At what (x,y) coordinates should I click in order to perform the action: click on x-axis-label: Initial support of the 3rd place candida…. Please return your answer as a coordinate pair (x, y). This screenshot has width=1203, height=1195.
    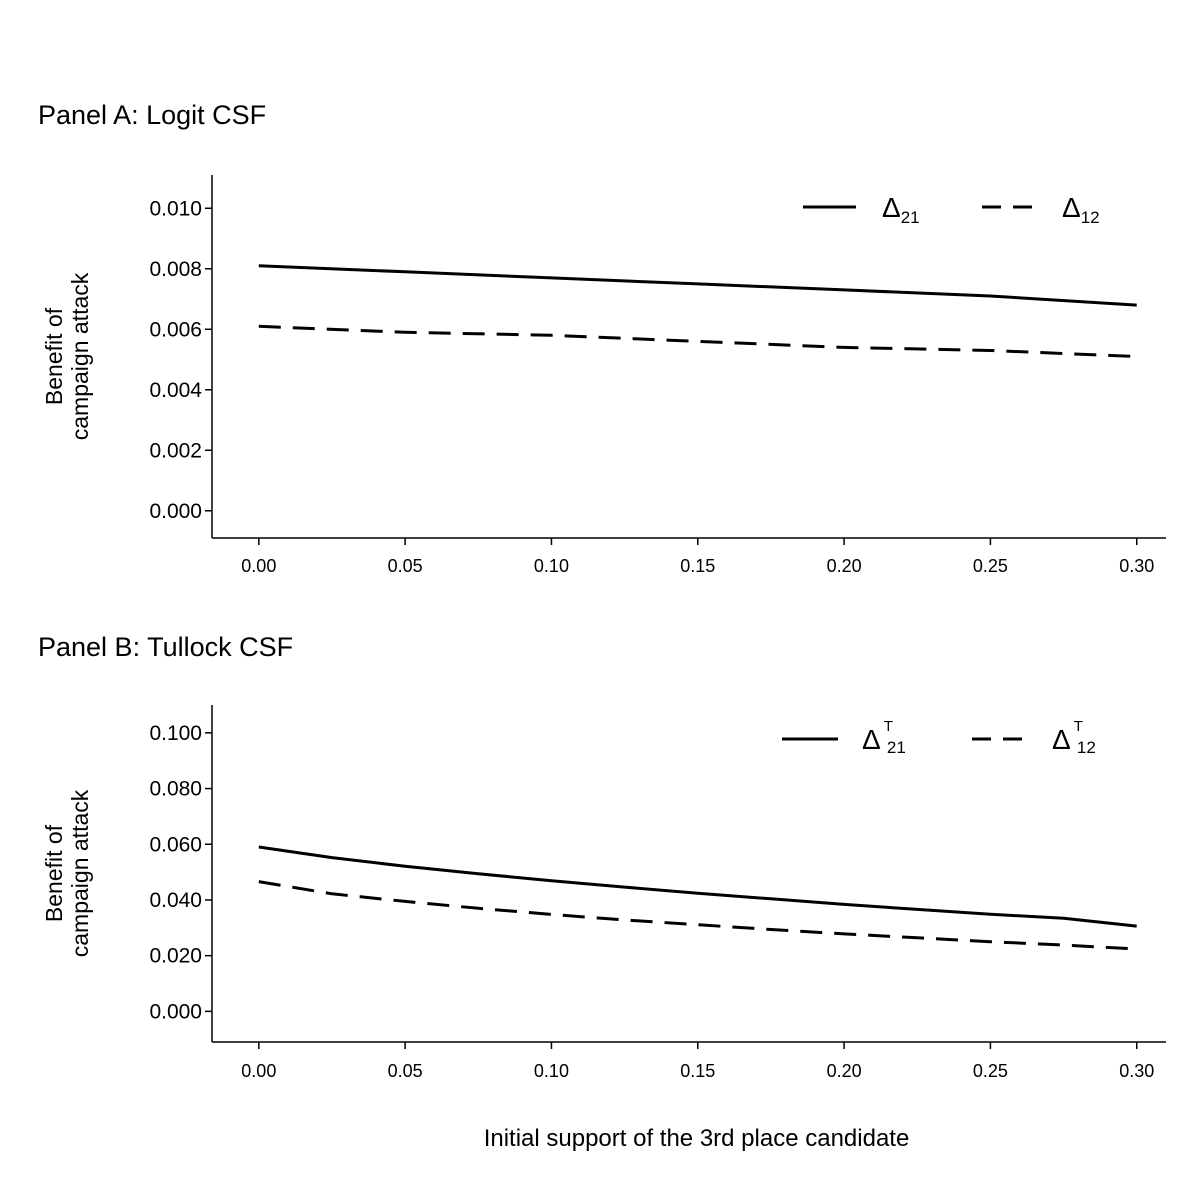
    Looking at the image, I should click on (696, 1138).